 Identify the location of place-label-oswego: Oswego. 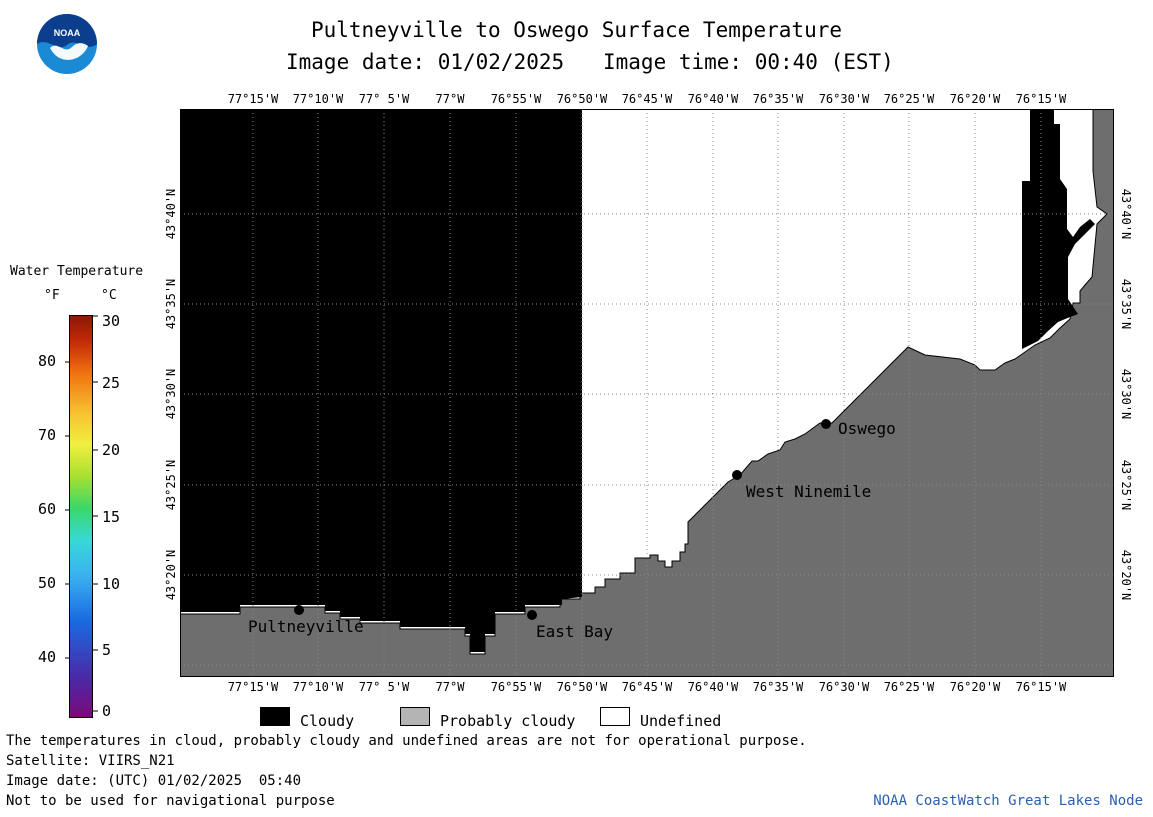
(867, 428).